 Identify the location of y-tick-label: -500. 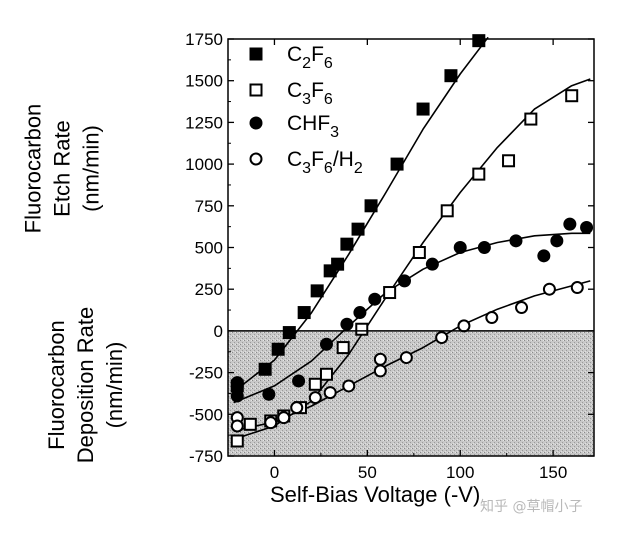
(206, 414).